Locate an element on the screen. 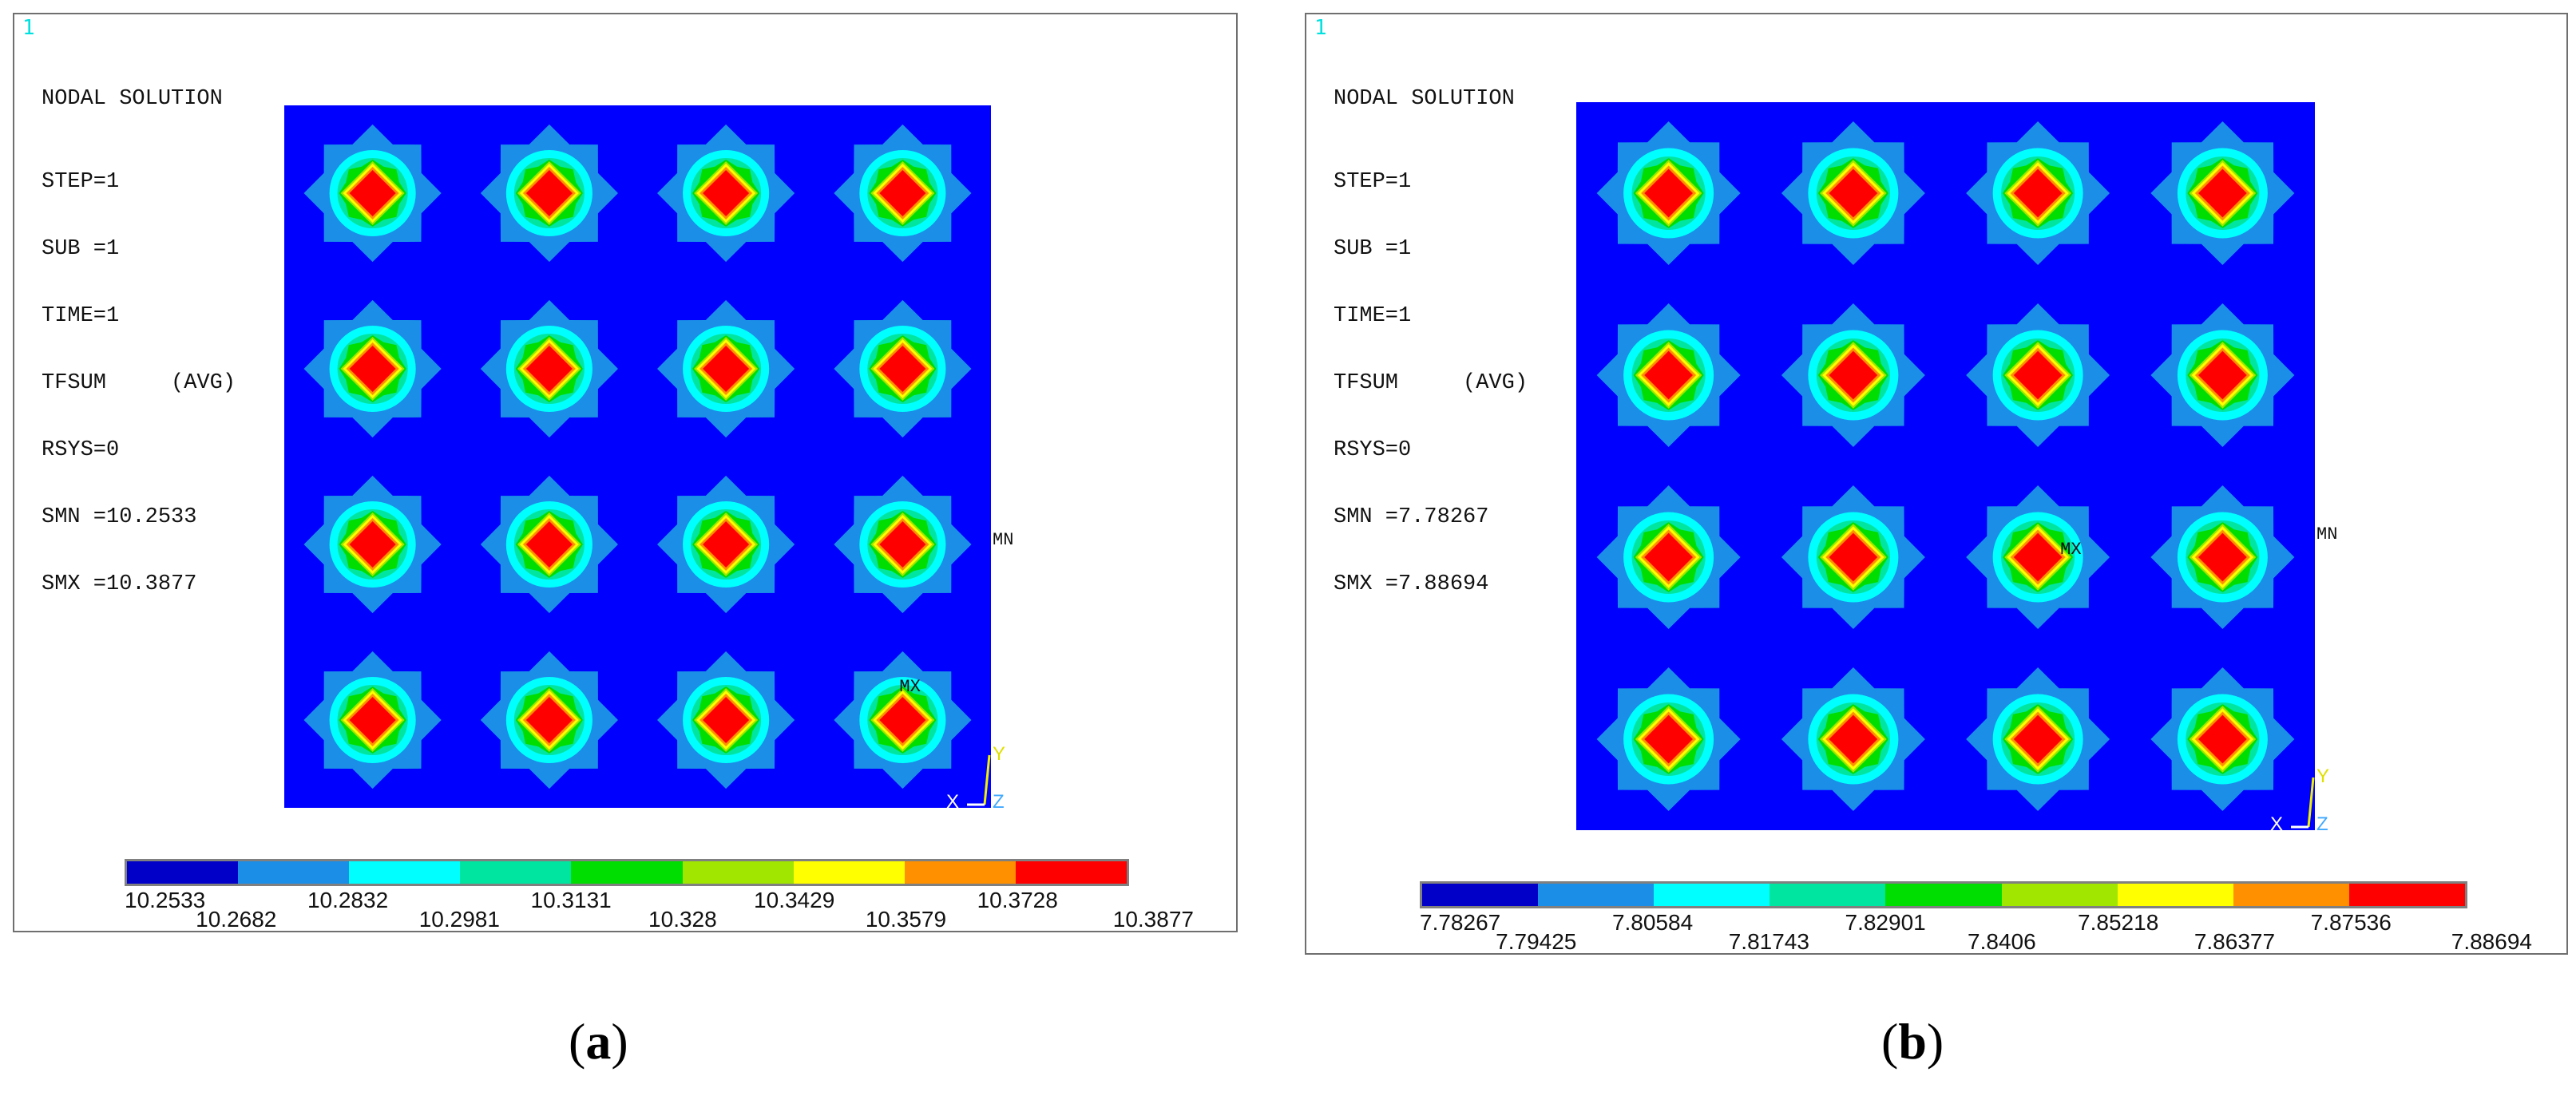 The width and height of the screenshot is (2576, 1096). caption-letter: a is located at coordinates (598, 1041).